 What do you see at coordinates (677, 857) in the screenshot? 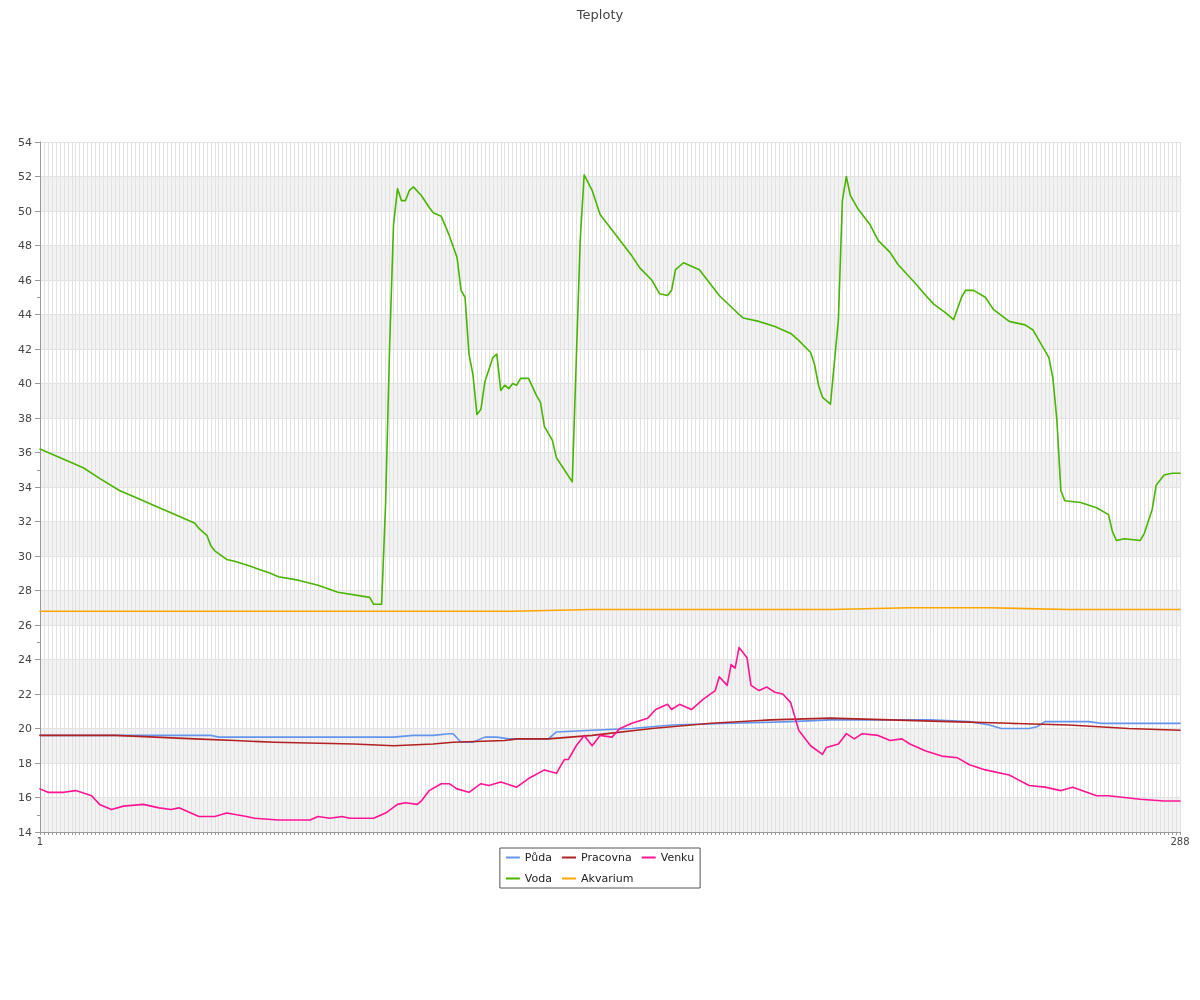
I see `legend-label: Venku` at bounding box center [677, 857].